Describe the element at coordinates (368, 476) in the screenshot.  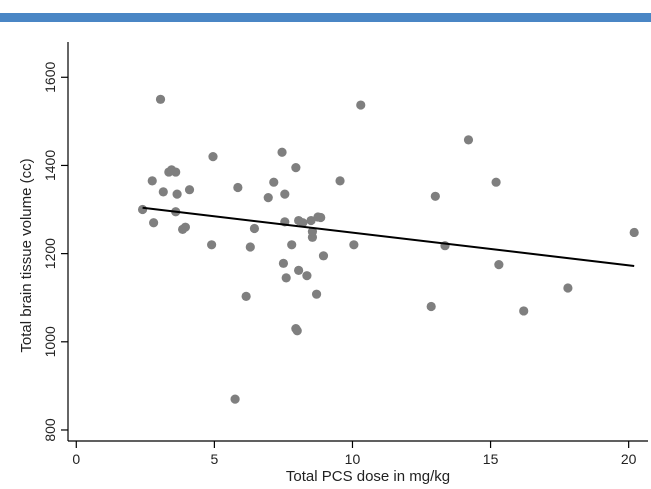
I see `x-axis-label: Total PCS dose in mg/kg` at that location.